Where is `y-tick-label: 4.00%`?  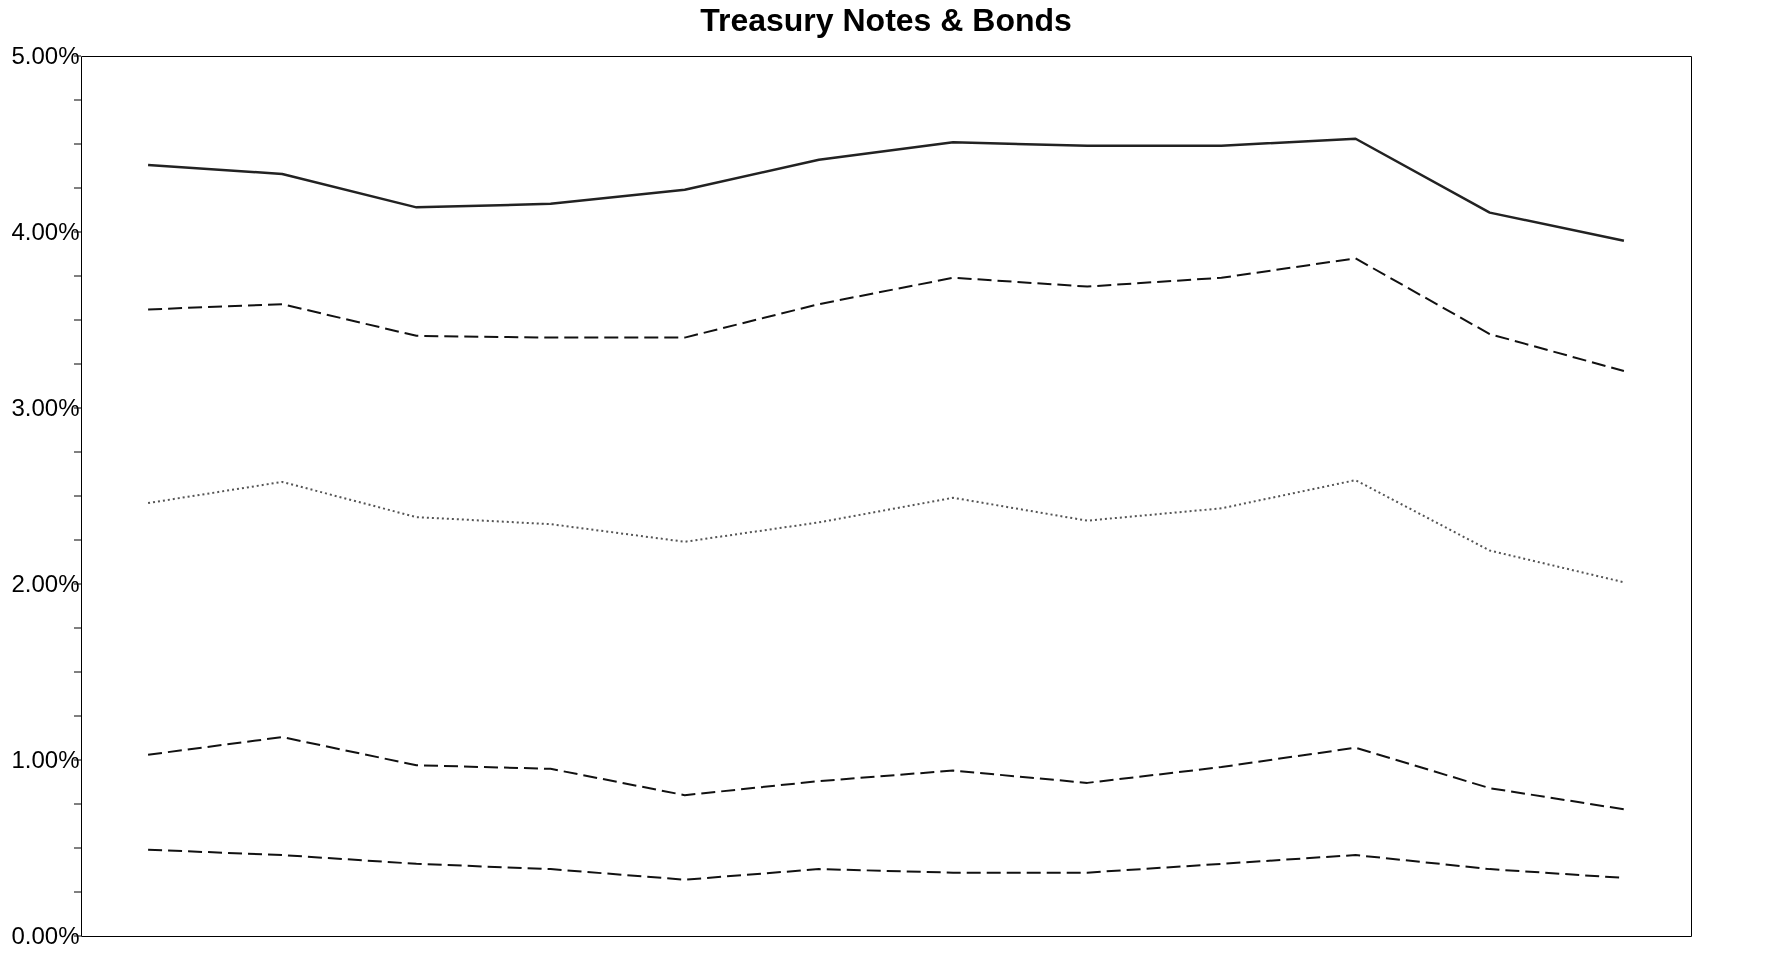 y-tick-label: 4.00% is located at coordinates (45, 231).